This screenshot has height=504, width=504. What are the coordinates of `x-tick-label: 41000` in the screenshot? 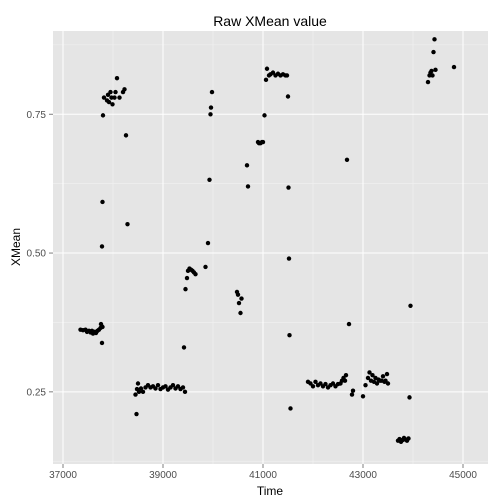 It's located at (263, 475).